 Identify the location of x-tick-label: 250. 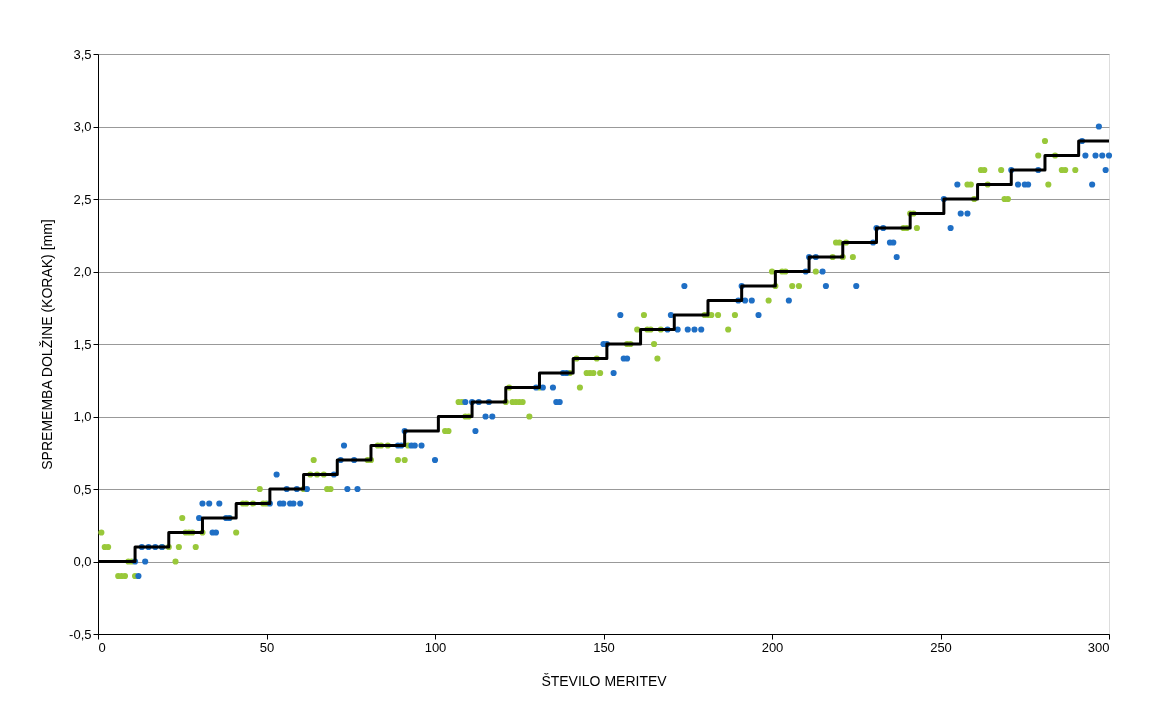
(941, 647).